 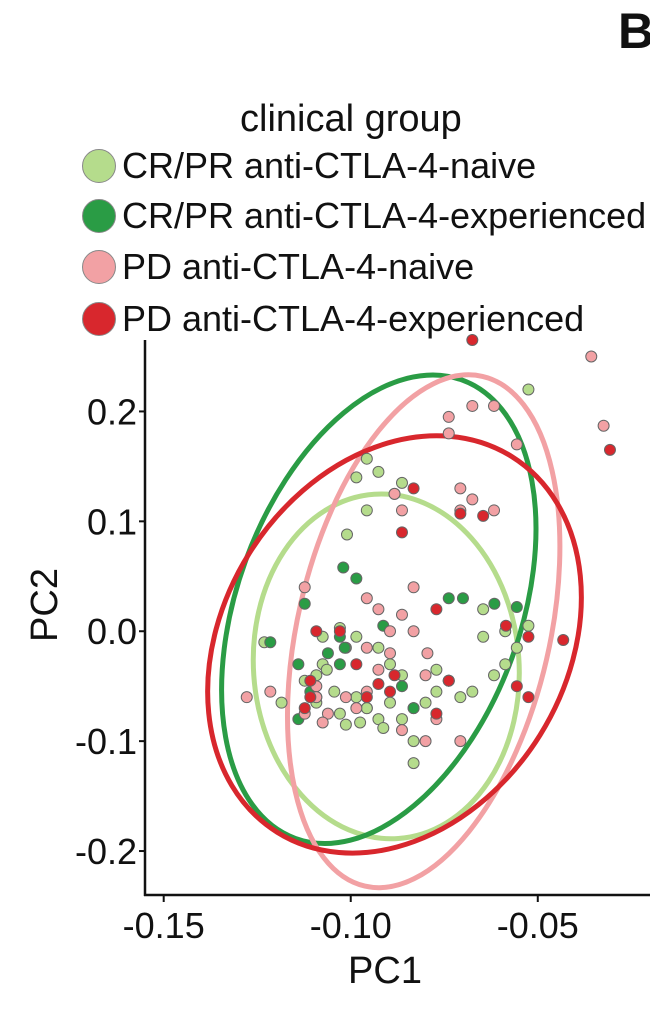 I want to click on legend-item-pd-experienced: PD anti-CTLA-4-experienced, so click(x=333, y=318).